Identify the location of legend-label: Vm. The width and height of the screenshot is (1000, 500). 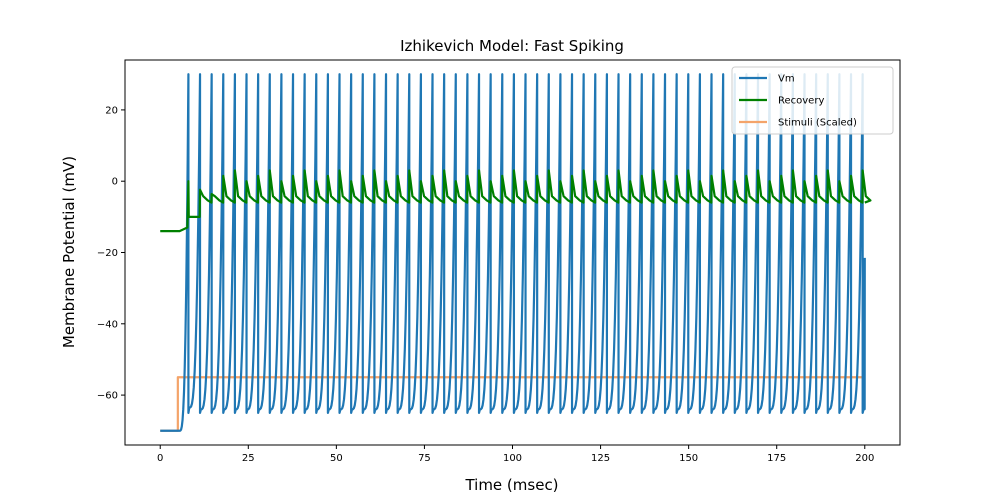
(786, 79).